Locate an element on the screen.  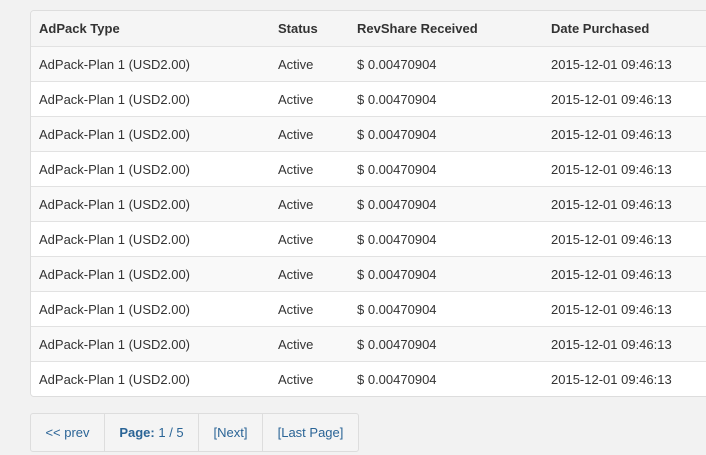
page-indicator: Page: 1 / 5 is located at coordinates (151, 432).